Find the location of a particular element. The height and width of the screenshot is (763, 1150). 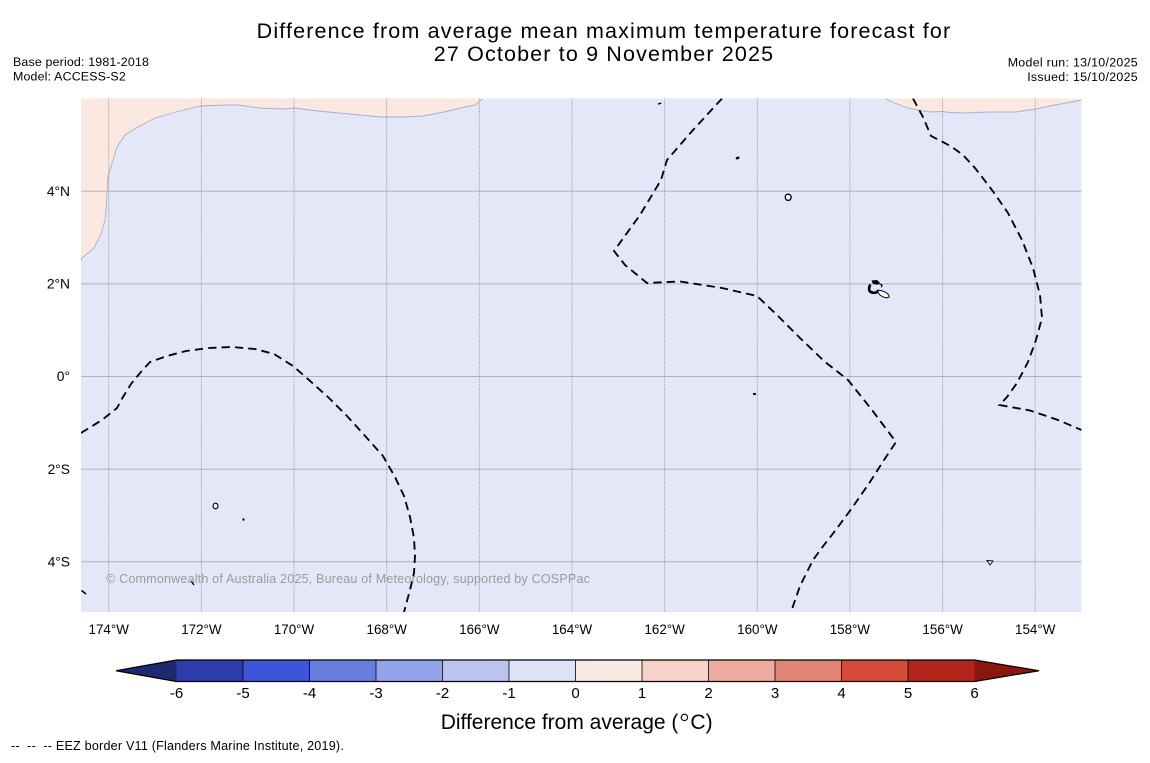

svg-text: 166°W is located at coordinates (479, 629).